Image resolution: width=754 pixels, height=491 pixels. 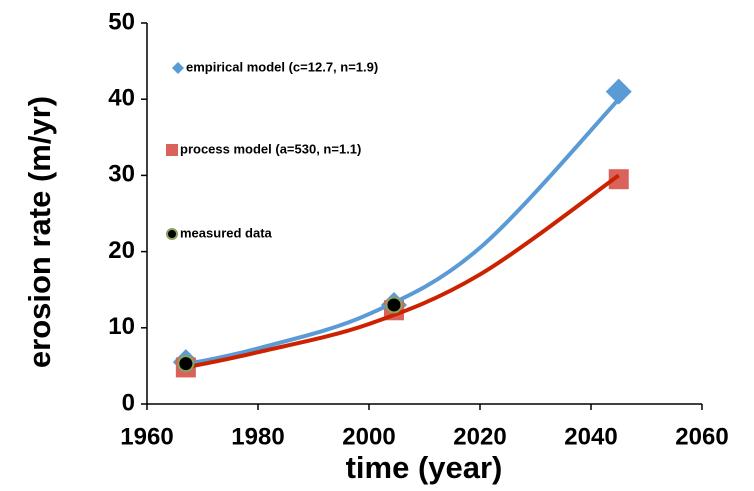 What do you see at coordinates (121, 174) in the screenshot?
I see `y-tick-label: 30` at bounding box center [121, 174].